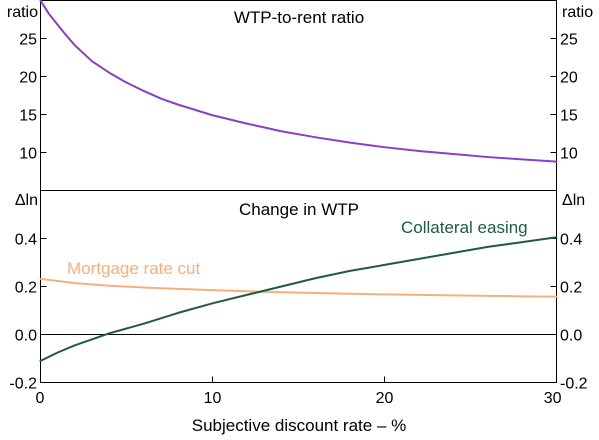 This screenshot has width=599, height=440. What do you see at coordinates (26, 200) in the screenshot?
I see `bottom-left-unit-label: Δln` at bounding box center [26, 200].